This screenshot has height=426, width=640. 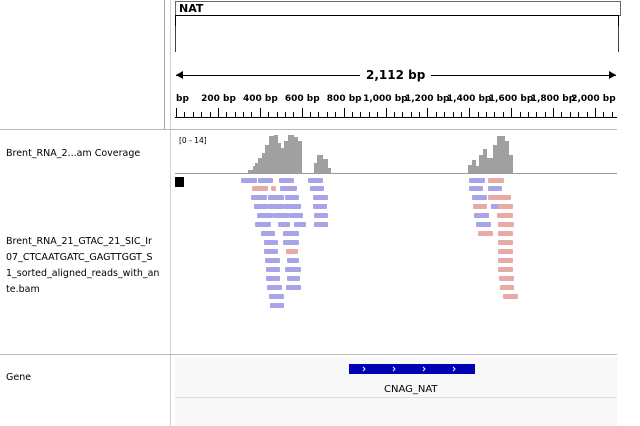 I want to click on ruler-tick-label: 1,800 bp, so click(x=553, y=99).